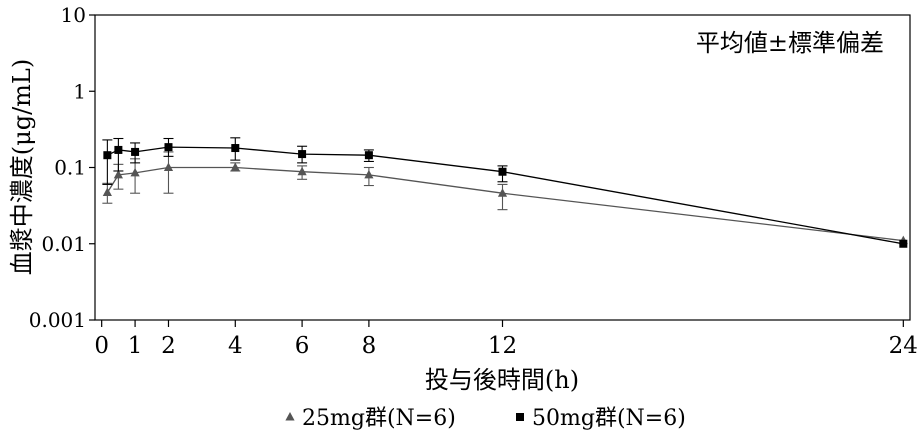 Image resolution: width=918 pixels, height=436 pixels. Describe the element at coordinates (485, 418) in the screenshot. I see `legend: 25mg群(N=6) 50mg群(N=6)` at that location.